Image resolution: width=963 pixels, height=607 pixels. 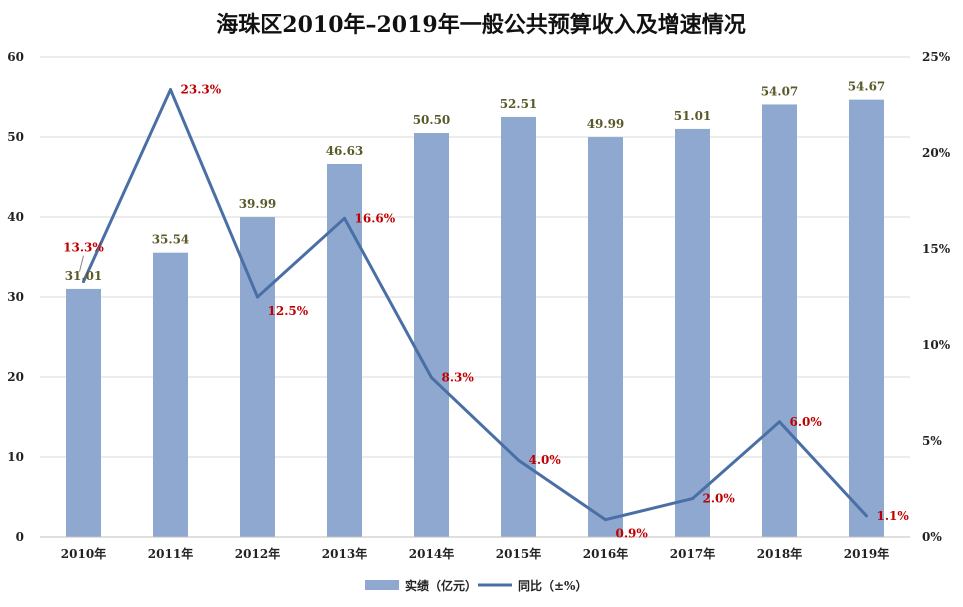 I want to click on y-right-tick-label: 15%, so click(x=936, y=249).